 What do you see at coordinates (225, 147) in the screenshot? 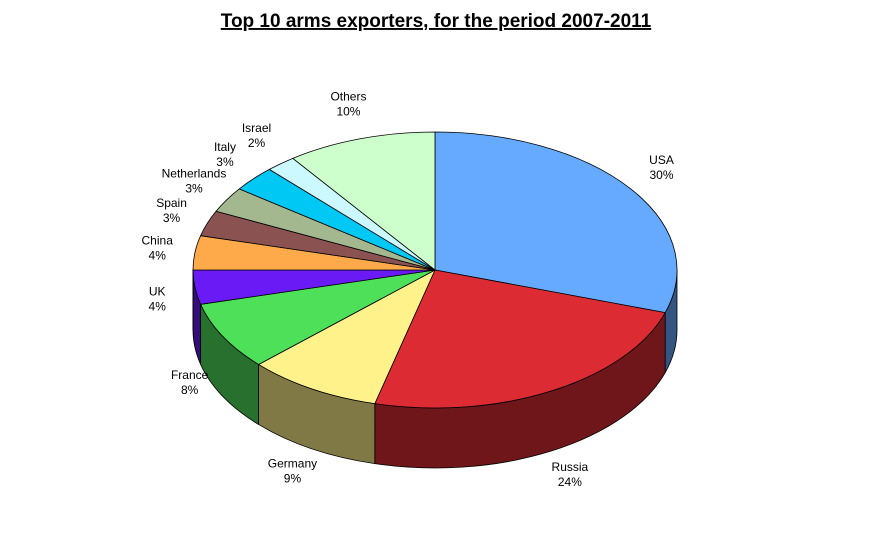
I see `slice-label: Italy` at bounding box center [225, 147].